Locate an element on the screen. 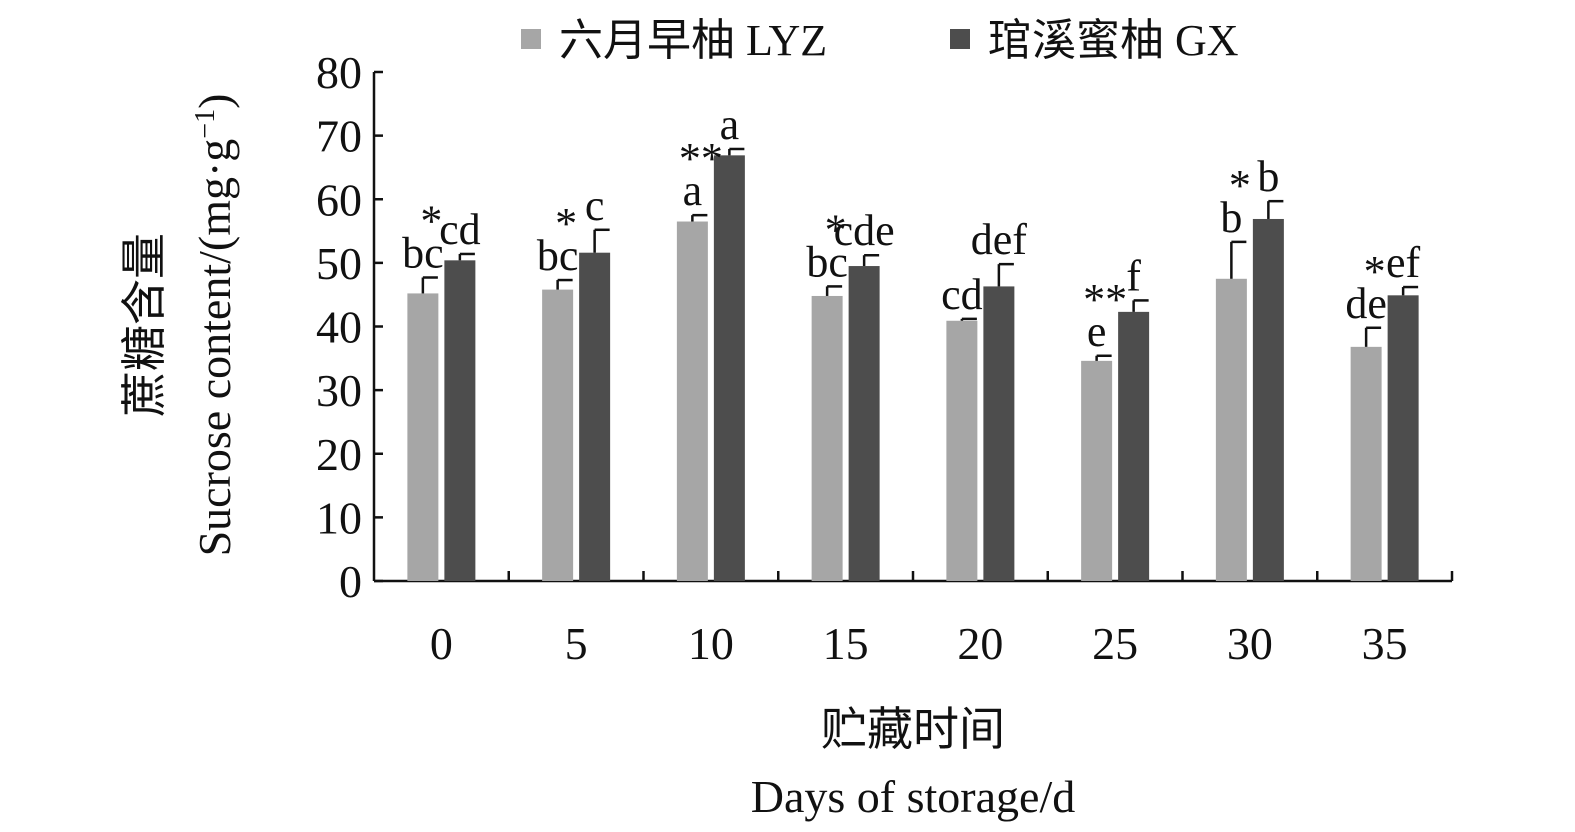  x-tick-label: 10 is located at coordinates (711, 643).